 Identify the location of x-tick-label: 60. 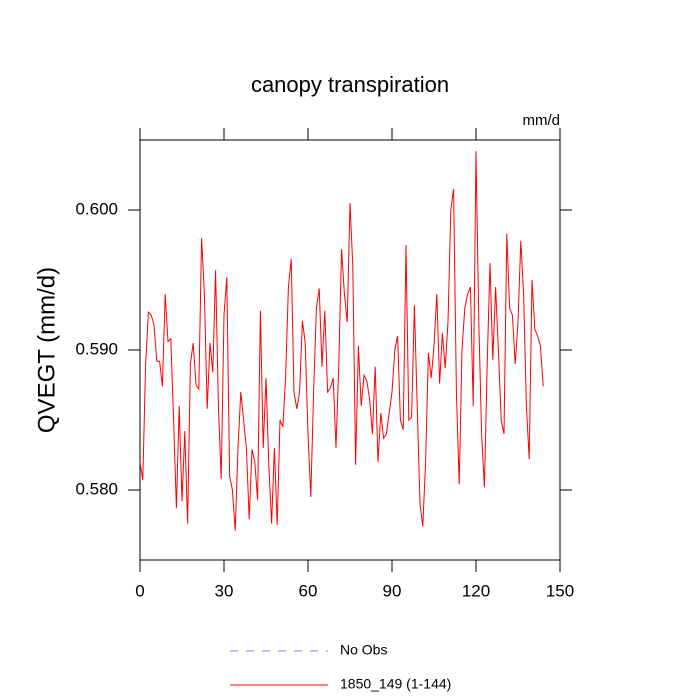
(308, 590).